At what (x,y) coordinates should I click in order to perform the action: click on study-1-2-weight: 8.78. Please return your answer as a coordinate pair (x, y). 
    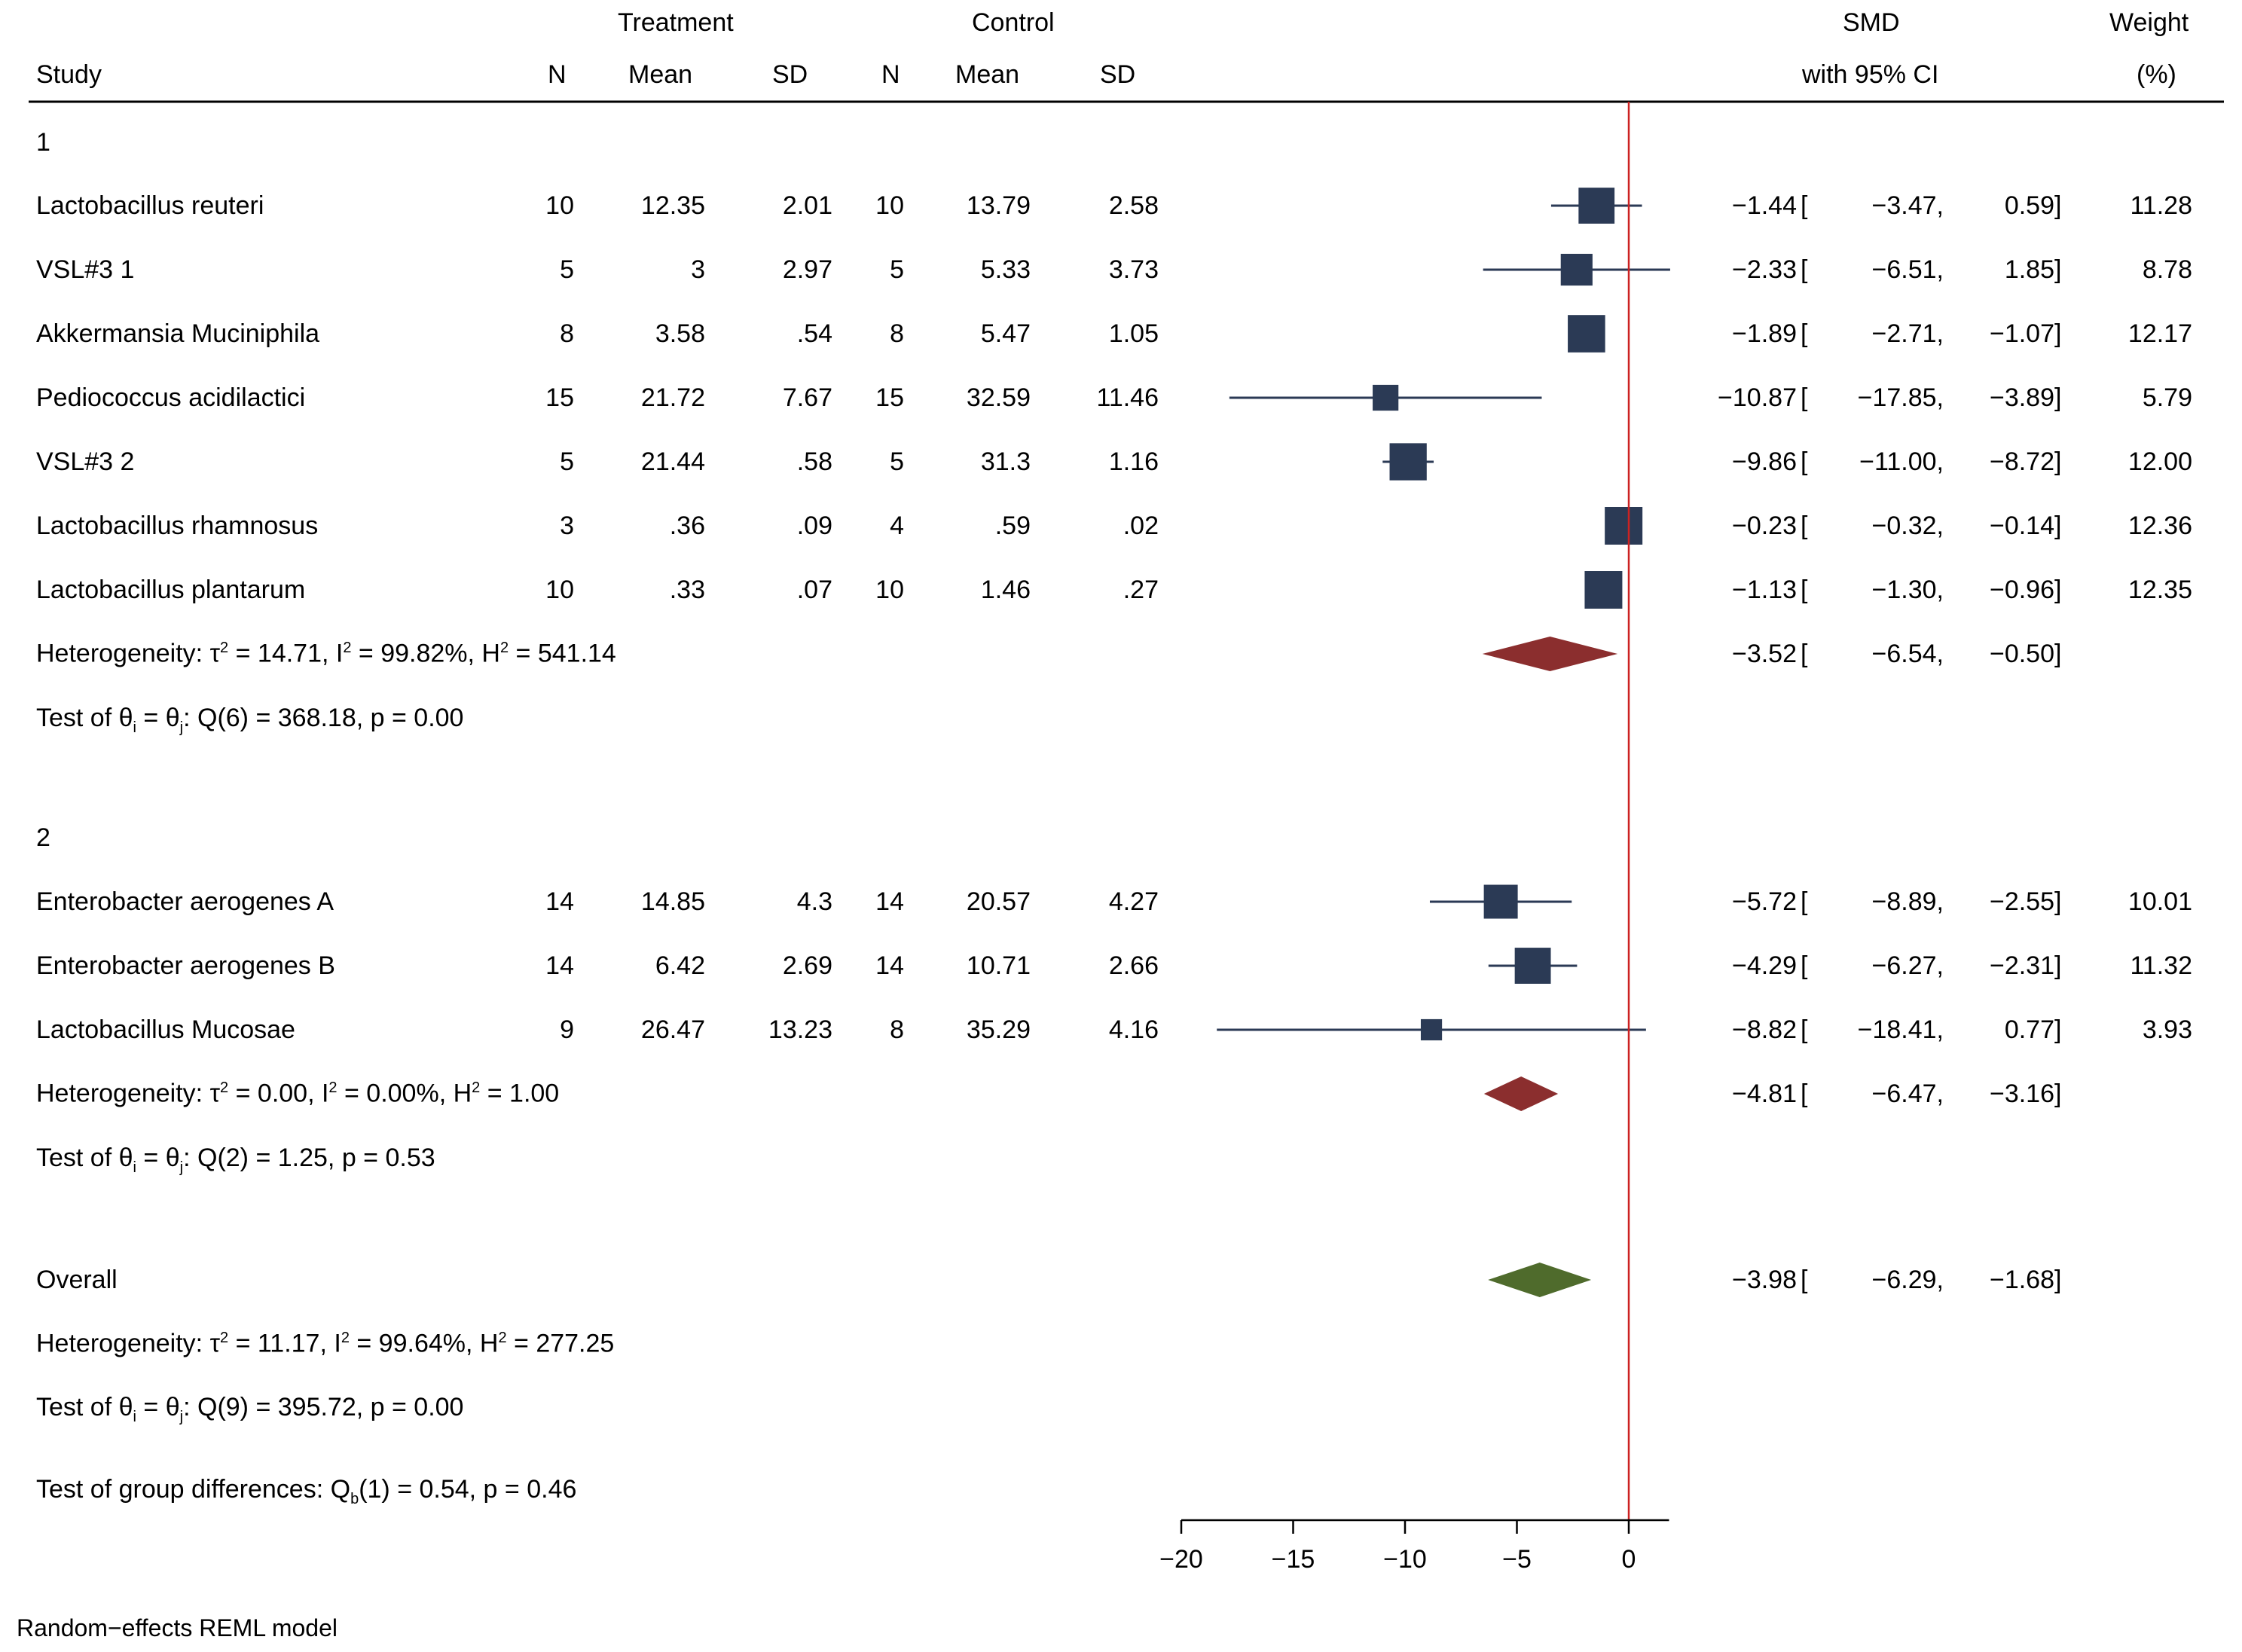
    Looking at the image, I should click on (2167, 269).